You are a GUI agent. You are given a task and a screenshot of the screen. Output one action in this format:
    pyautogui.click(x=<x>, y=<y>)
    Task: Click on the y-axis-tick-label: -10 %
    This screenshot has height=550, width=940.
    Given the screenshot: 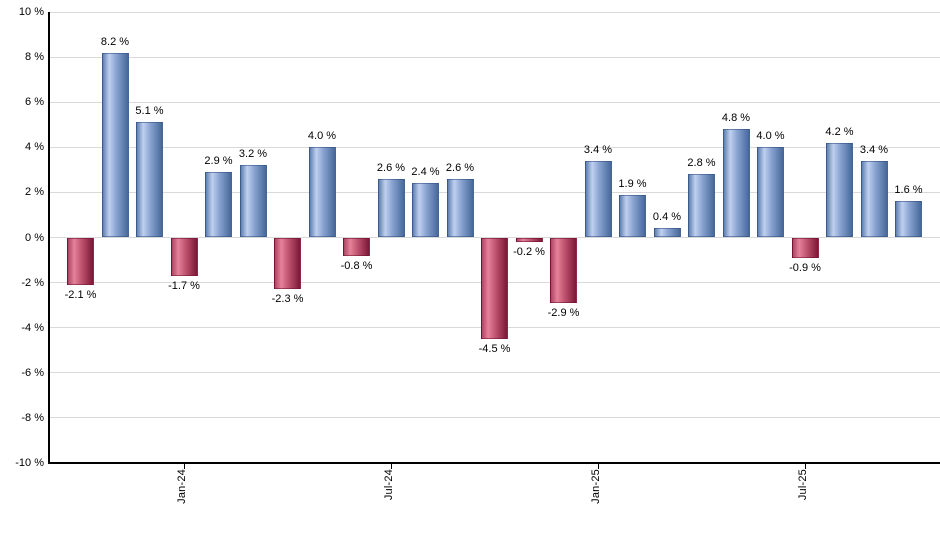 What is the action you would take?
    pyautogui.click(x=29, y=463)
    